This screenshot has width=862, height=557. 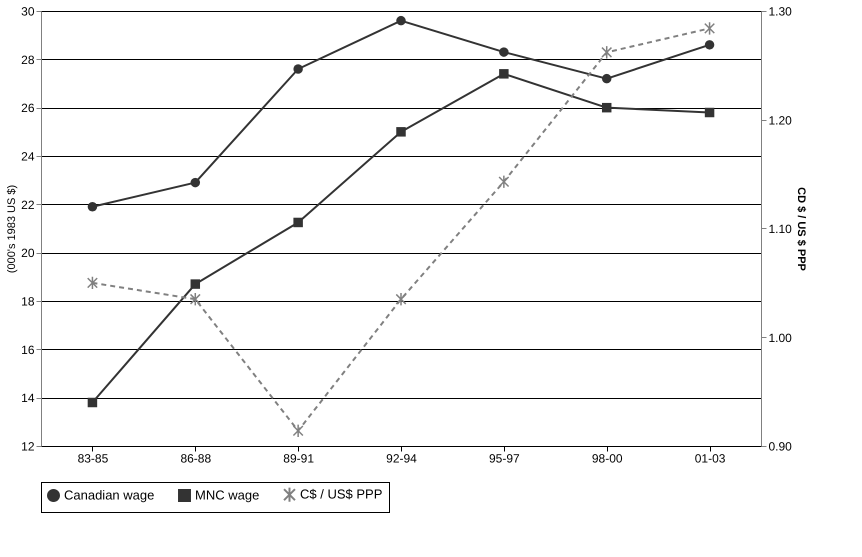 What do you see at coordinates (109, 495) in the screenshot?
I see `legend-label: Canadian wage` at bounding box center [109, 495].